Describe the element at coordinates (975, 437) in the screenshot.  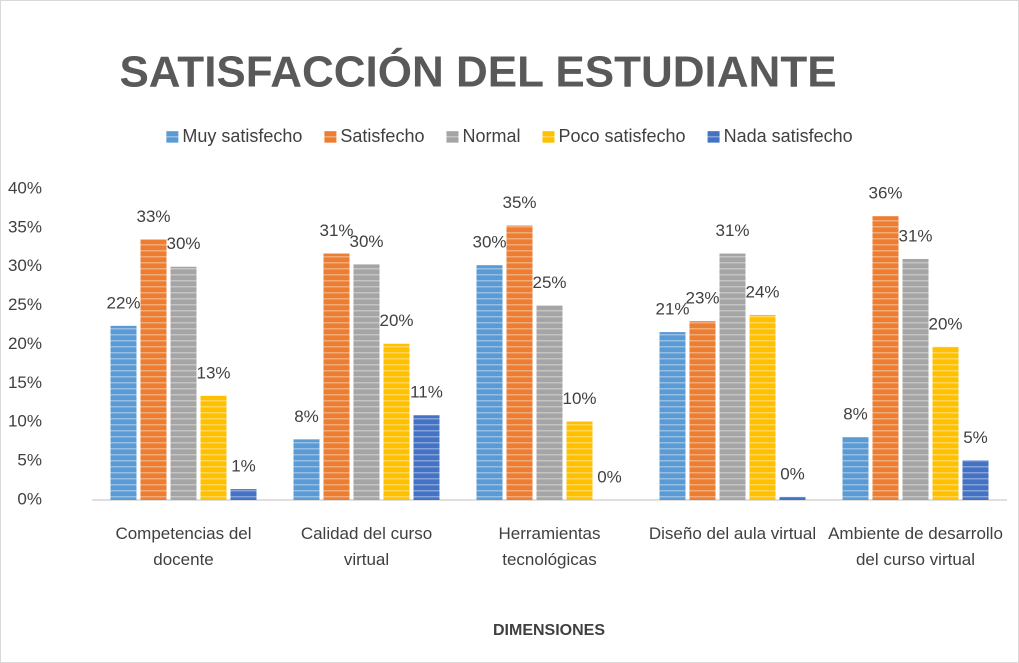
I see `data-label: 5%` at that location.